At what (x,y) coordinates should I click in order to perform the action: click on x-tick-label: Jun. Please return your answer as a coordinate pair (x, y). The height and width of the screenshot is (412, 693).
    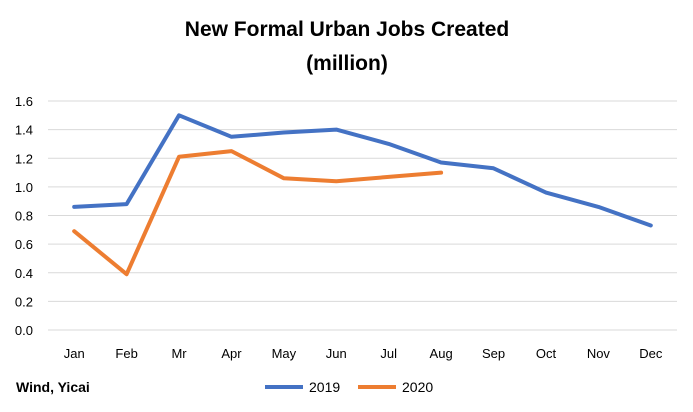
    Looking at the image, I should click on (336, 353).